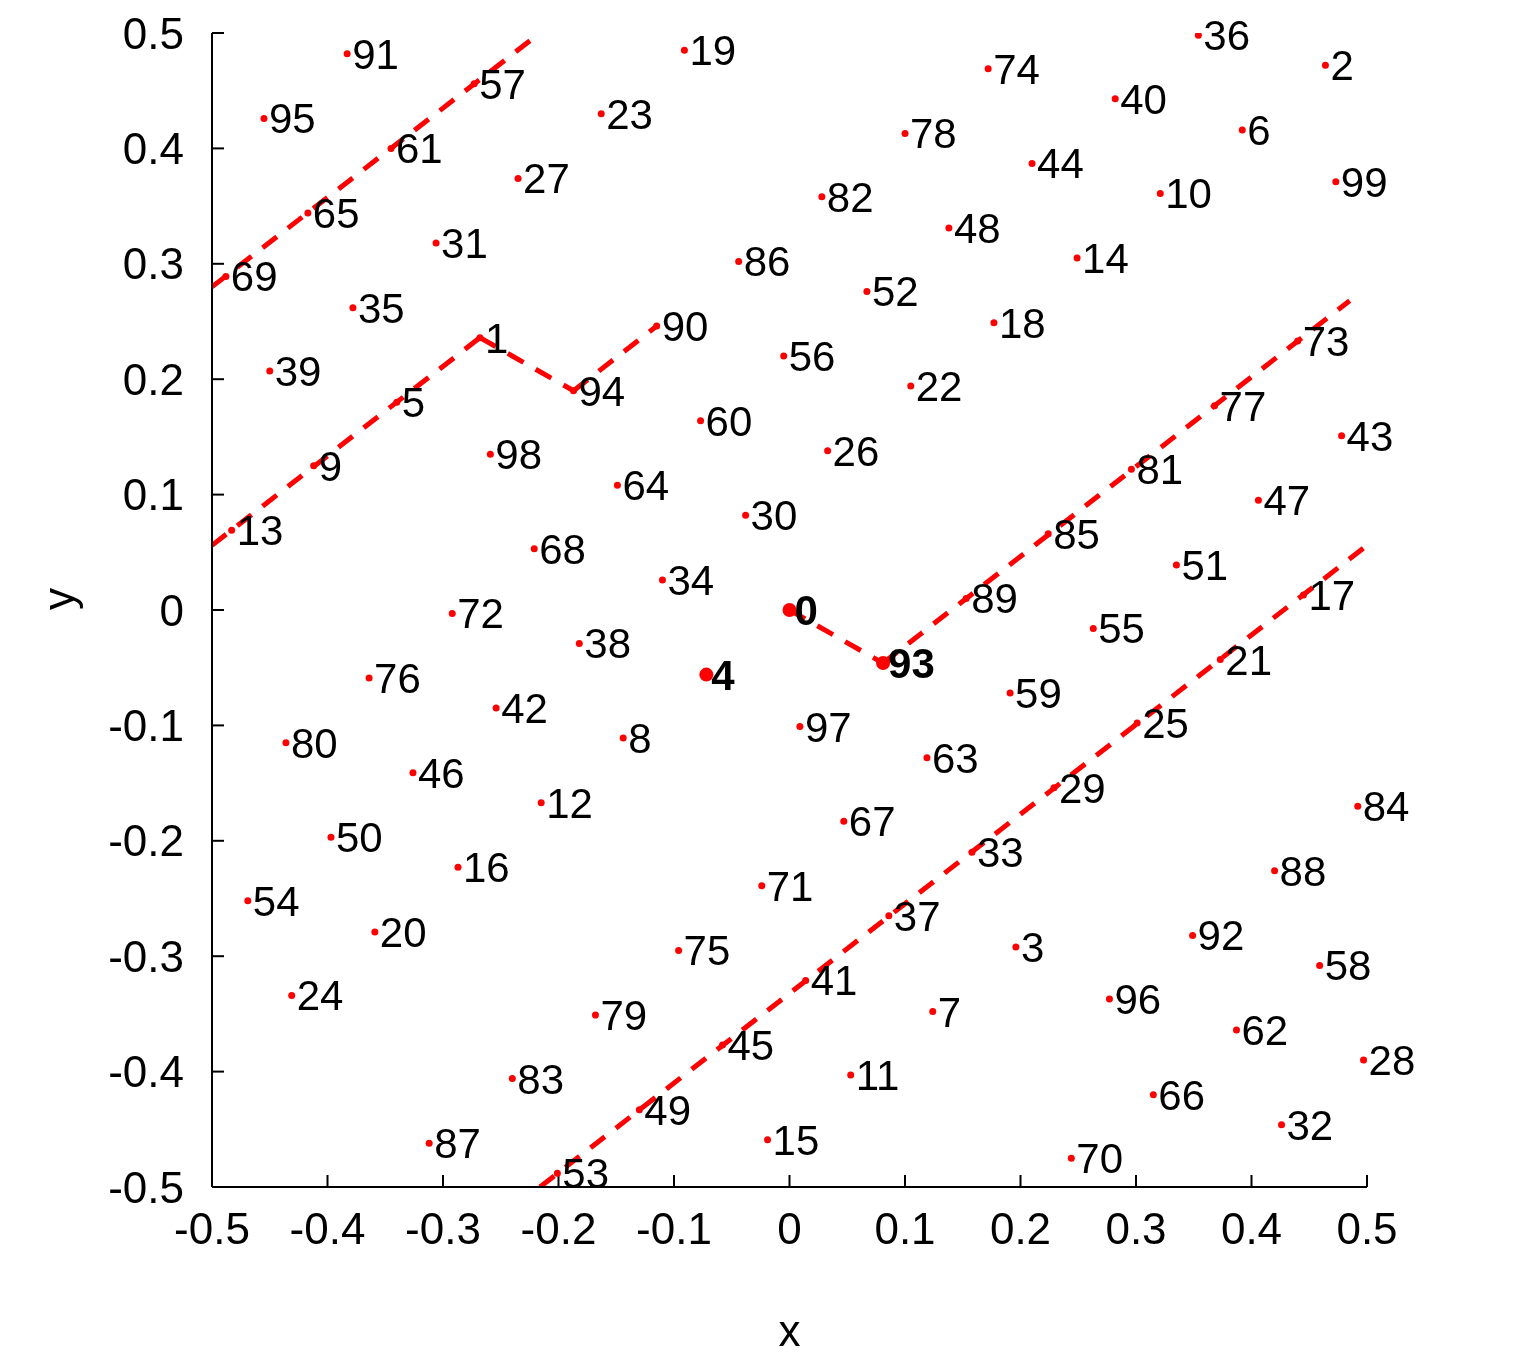 This screenshot has width=1514, height=1352. I want to click on annotation: 9, so click(330, 466).